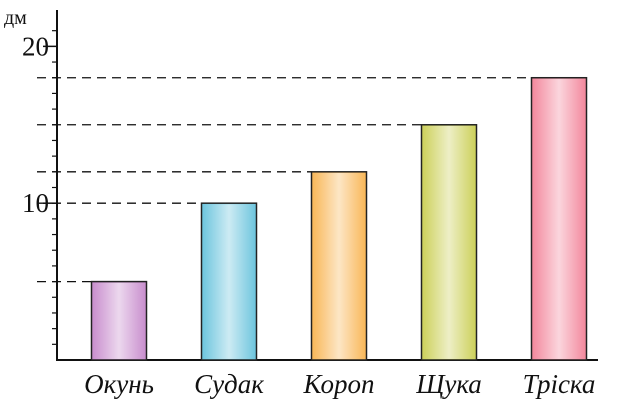 This screenshot has width=620, height=408. What do you see at coordinates (448, 384) in the screenshot?
I see `x-tick-label: Щука` at bounding box center [448, 384].